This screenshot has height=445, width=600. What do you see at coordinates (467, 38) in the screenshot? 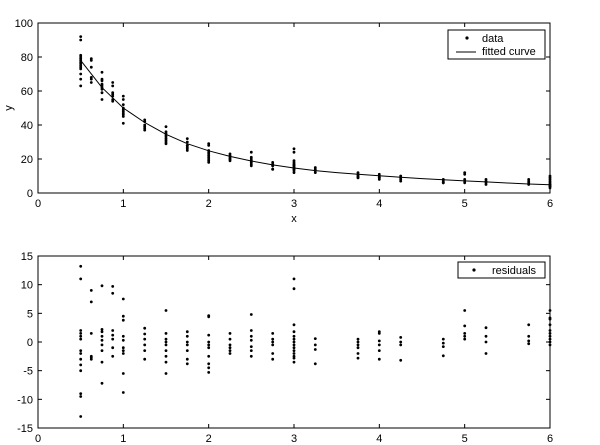
I see `legend-data-marker` at bounding box center [467, 38].